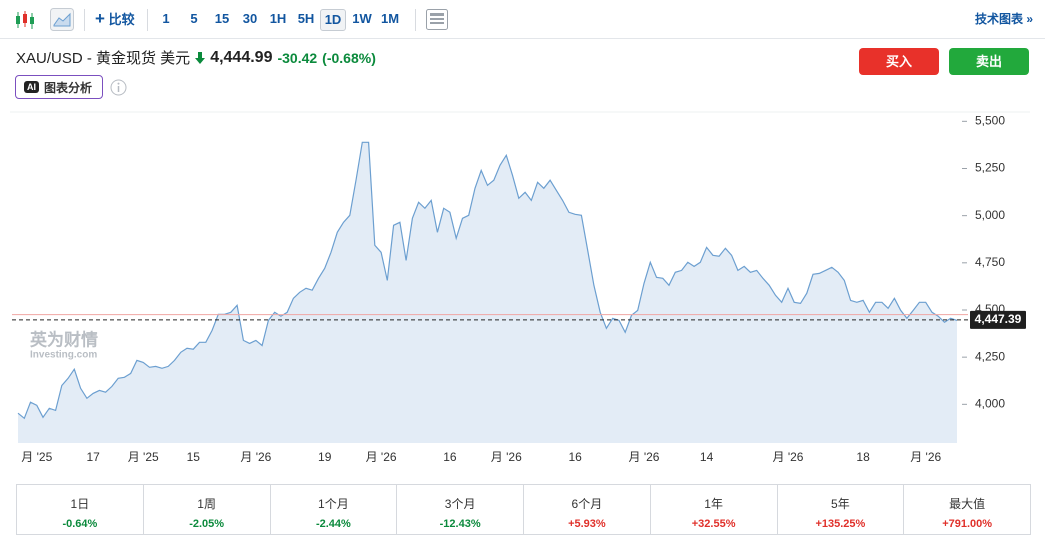 This screenshot has width=1045, height=548. What do you see at coordinates (325, 457) in the screenshot?
I see `x-tick-label: 19` at bounding box center [325, 457].